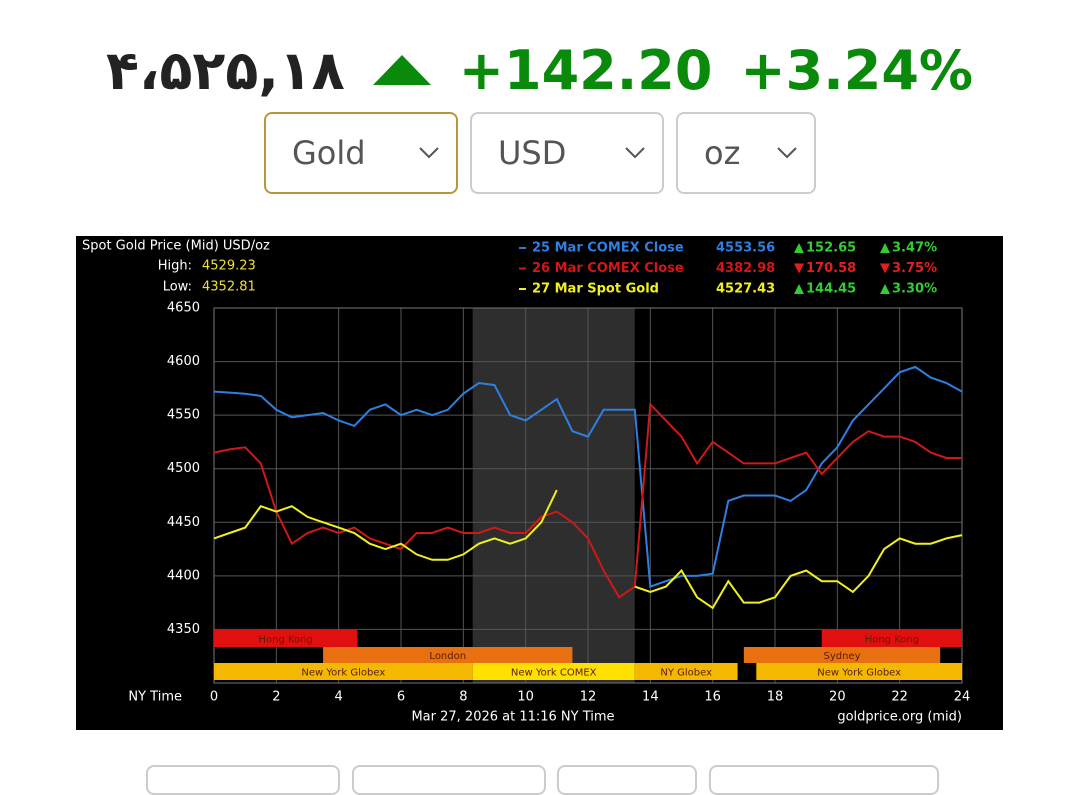 Image resolution: width=1079 pixels, height=795 pixels. Describe the element at coordinates (401, 697) in the screenshot. I see `x-tick-label: 6` at that location.